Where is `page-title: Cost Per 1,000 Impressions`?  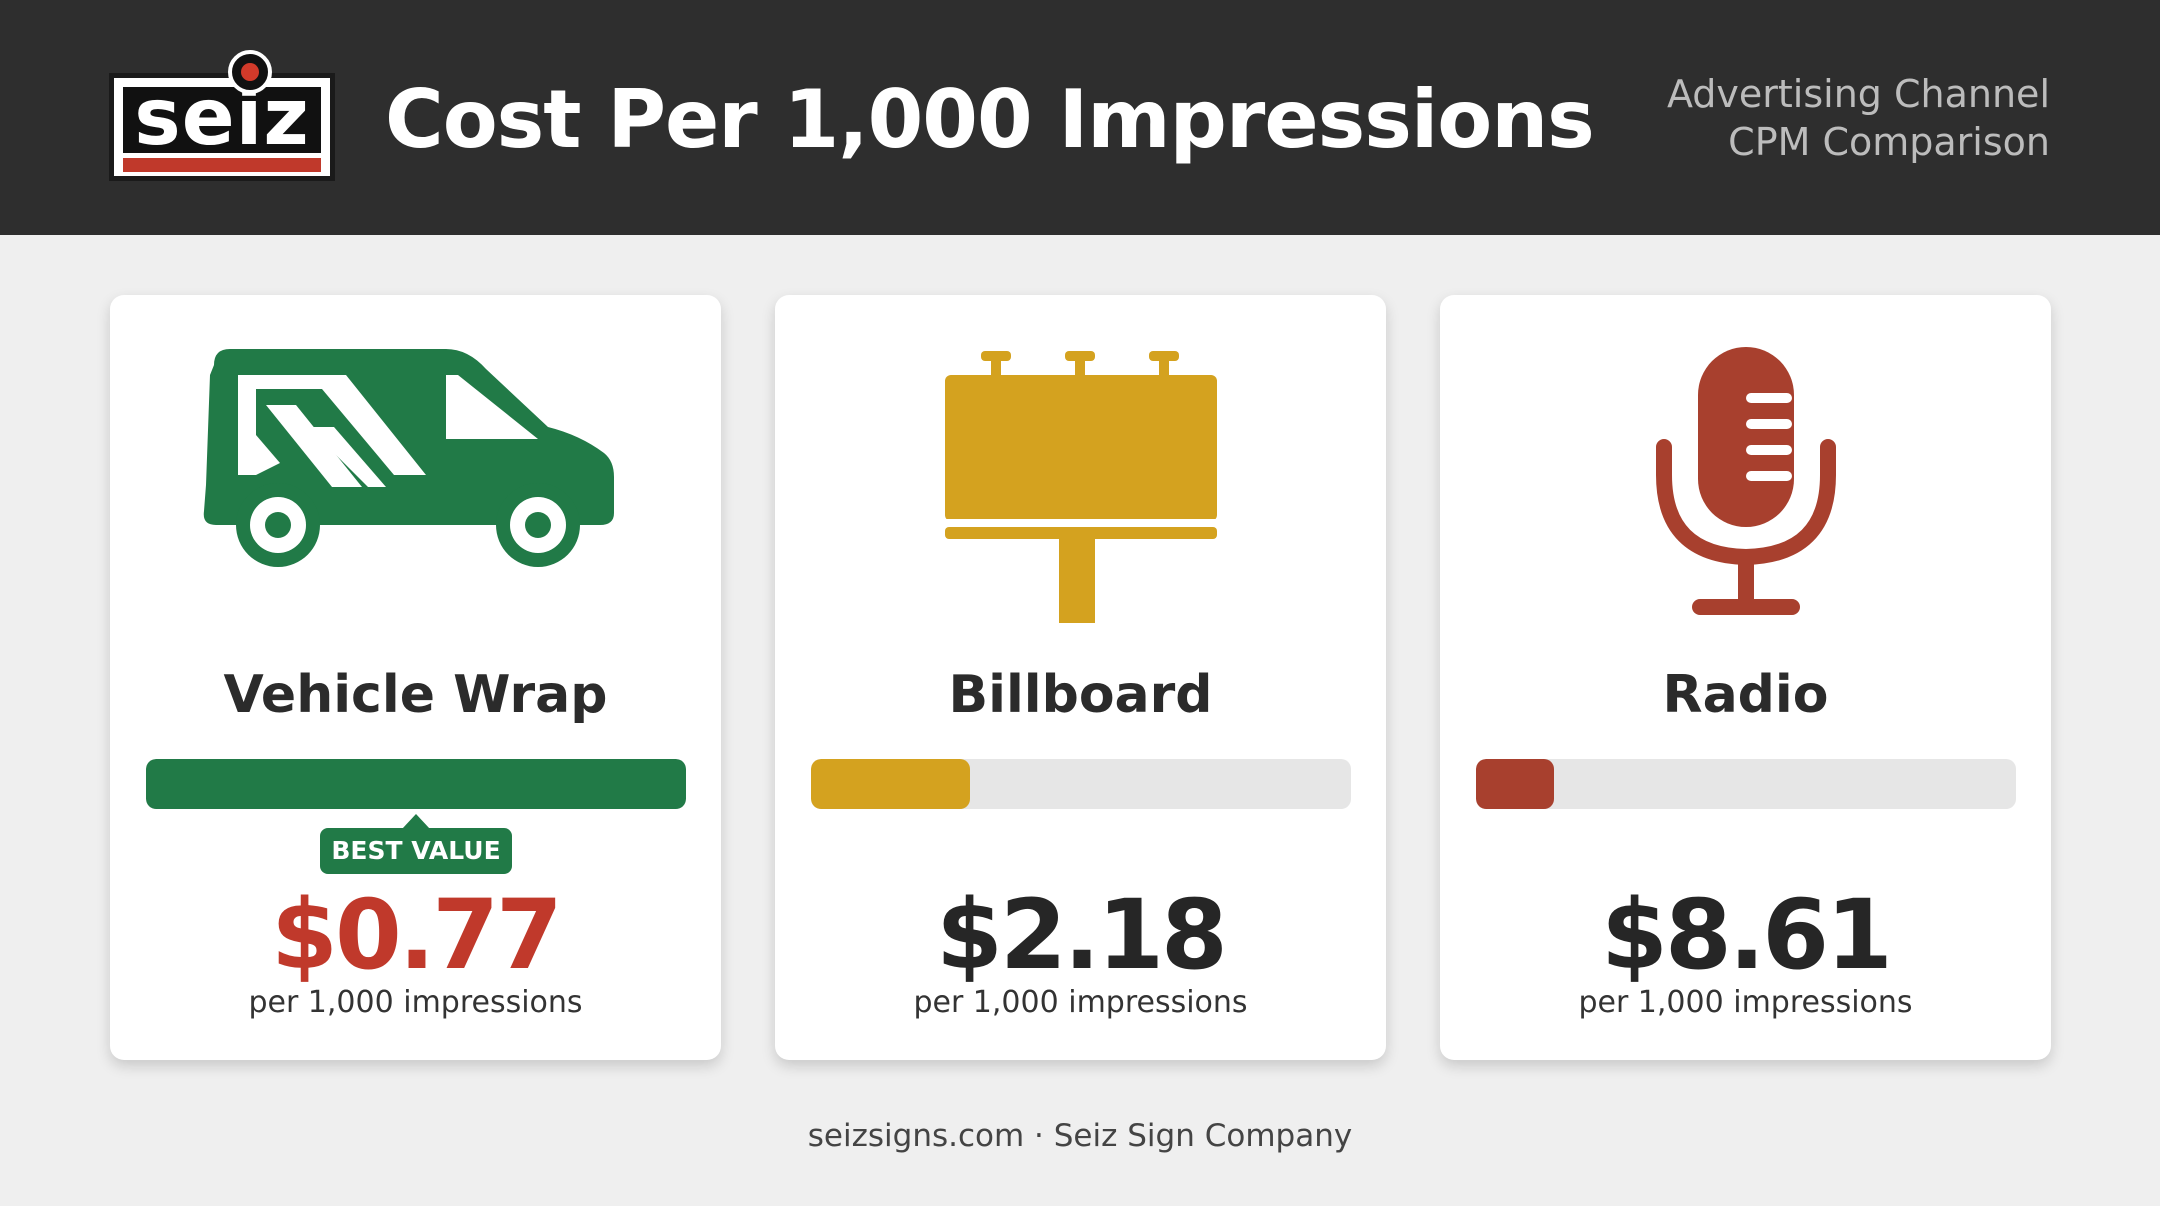
page-title: Cost Per 1,000 Impressions is located at coordinates (990, 119).